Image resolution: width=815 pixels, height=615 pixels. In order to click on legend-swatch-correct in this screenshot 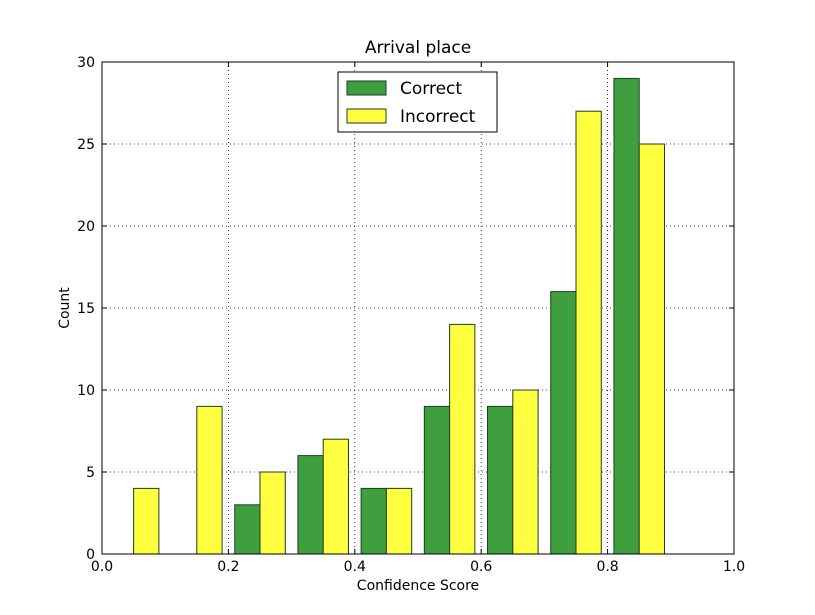, I will do `click(366, 88)`.